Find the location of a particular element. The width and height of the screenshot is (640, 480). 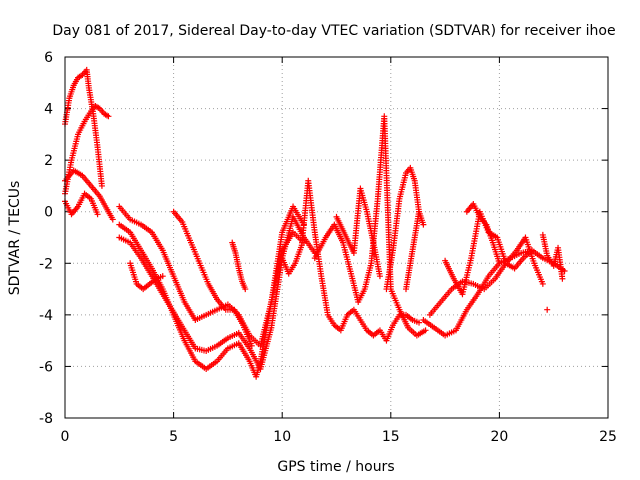

x-tick-label: 0 is located at coordinates (65, 437).